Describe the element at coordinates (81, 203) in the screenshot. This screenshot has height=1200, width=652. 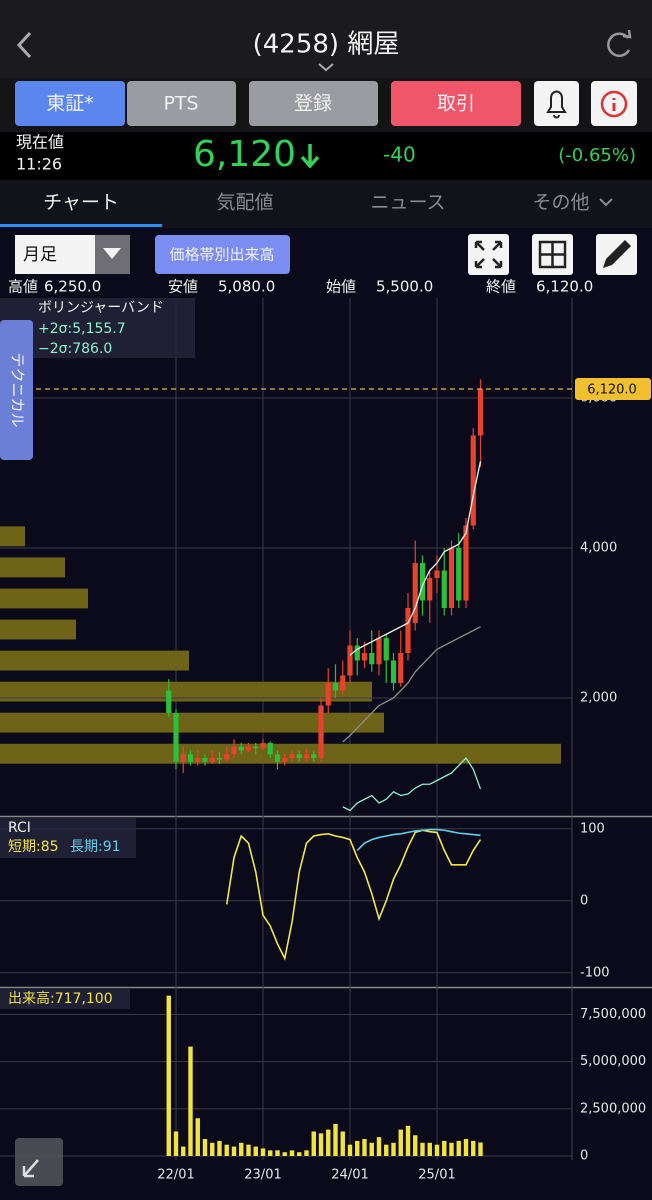
I see `tab: チャート` at that location.